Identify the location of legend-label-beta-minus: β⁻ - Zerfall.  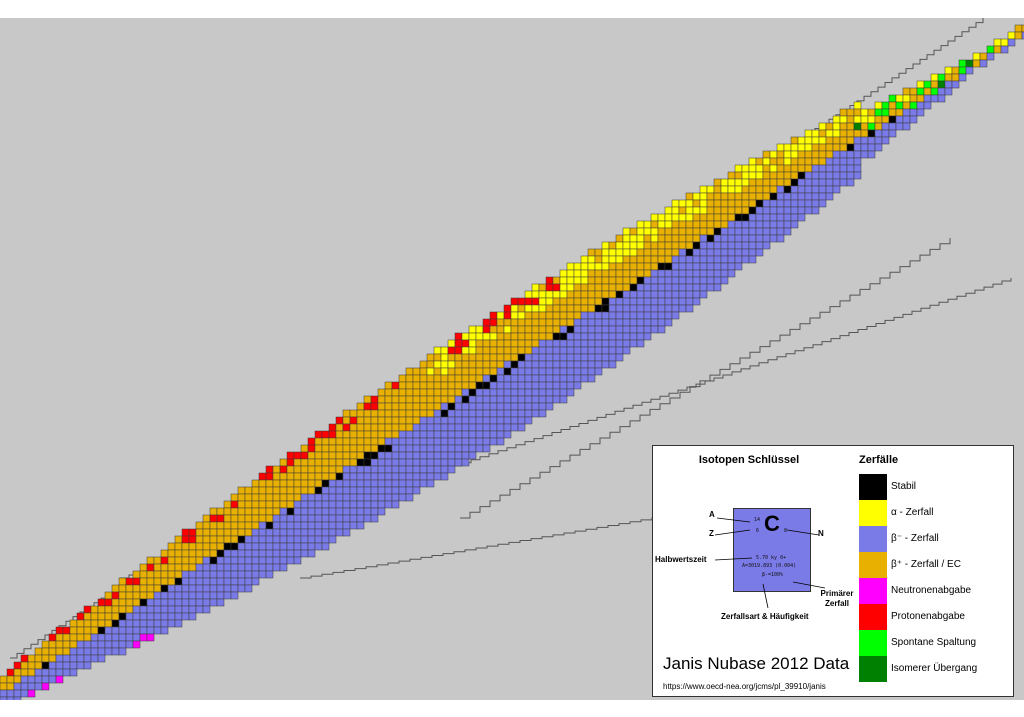
(915, 538).